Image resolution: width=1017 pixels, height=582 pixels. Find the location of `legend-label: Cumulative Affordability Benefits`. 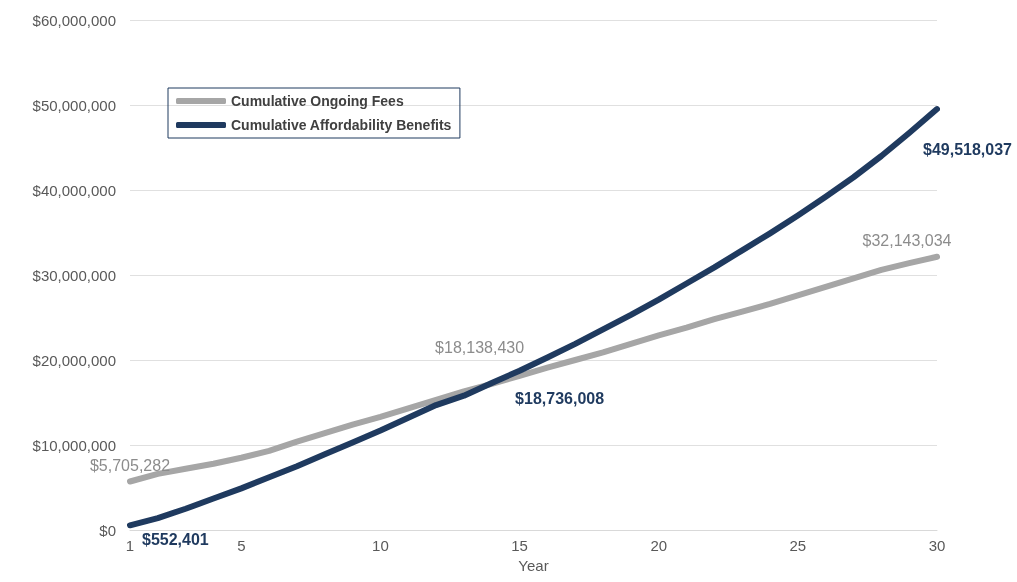

legend-label: Cumulative Affordability Benefits is located at coordinates (341, 125).